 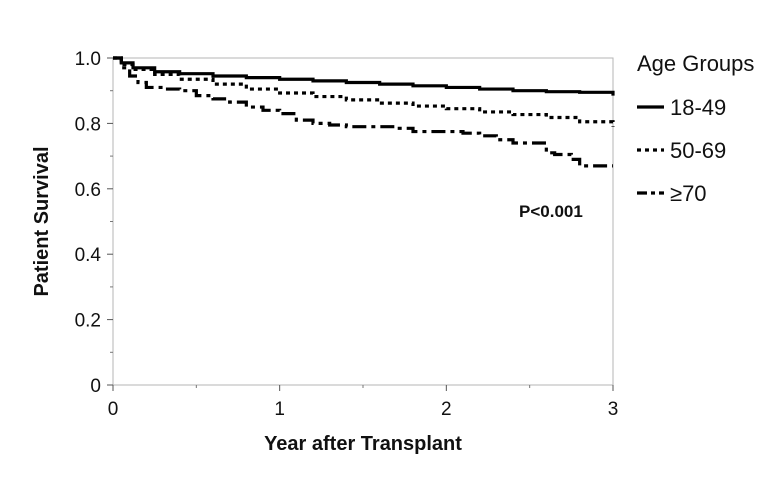 I want to click on legend-title: Age Groups, so click(x=695, y=63).